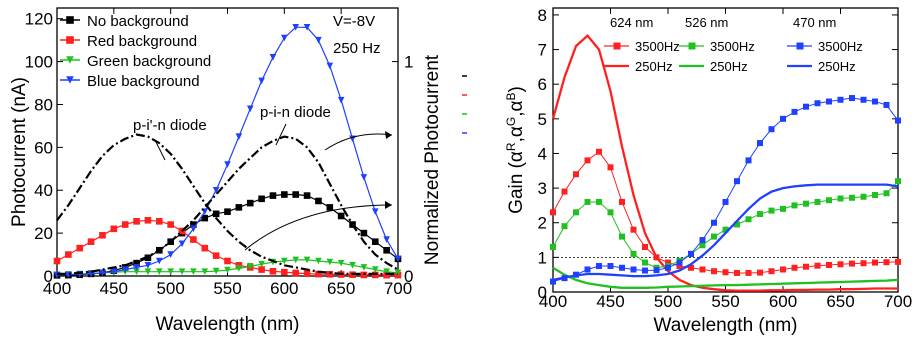 This screenshot has height=340, width=914. I want to click on x-tick-label: 650, so click(341, 288).